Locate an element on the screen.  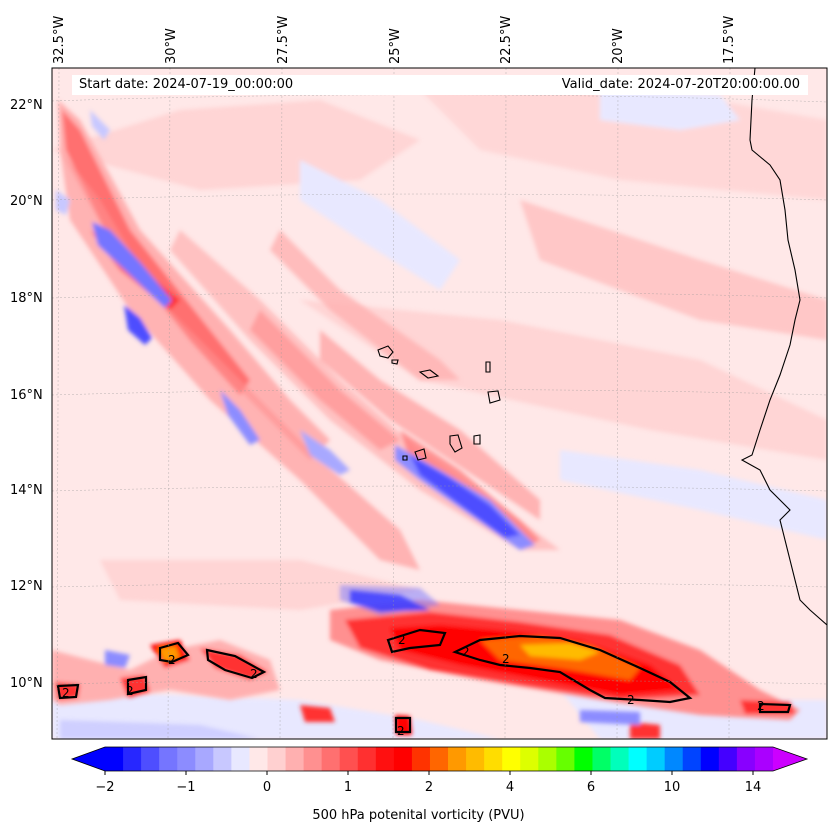
start-date-box: Start date: 2024-07-19_00:00:00 is located at coordinates (225, 85).